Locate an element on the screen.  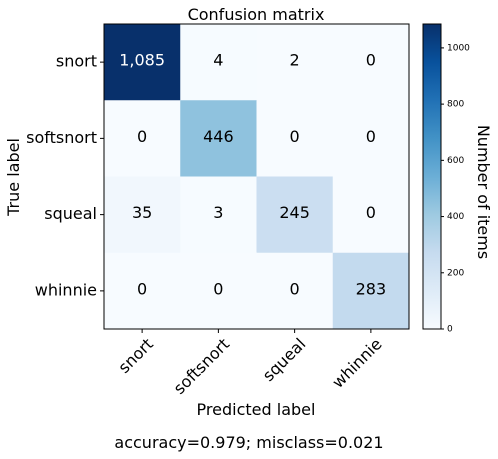
colorbar-tick-label: 800 is located at coordinates (455, 105).